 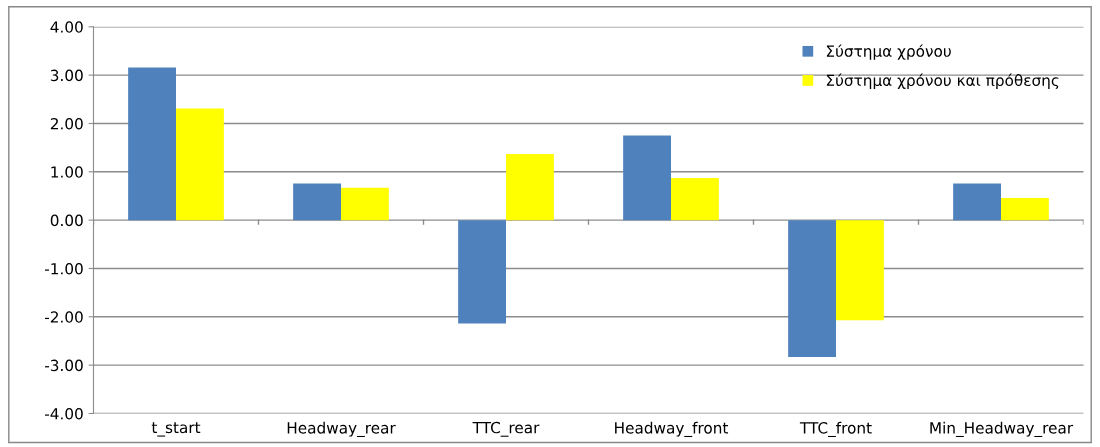 What do you see at coordinates (64, 365) in the screenshot?
I see `y-tick-label: -3.00` at bounding box center [64, 365].